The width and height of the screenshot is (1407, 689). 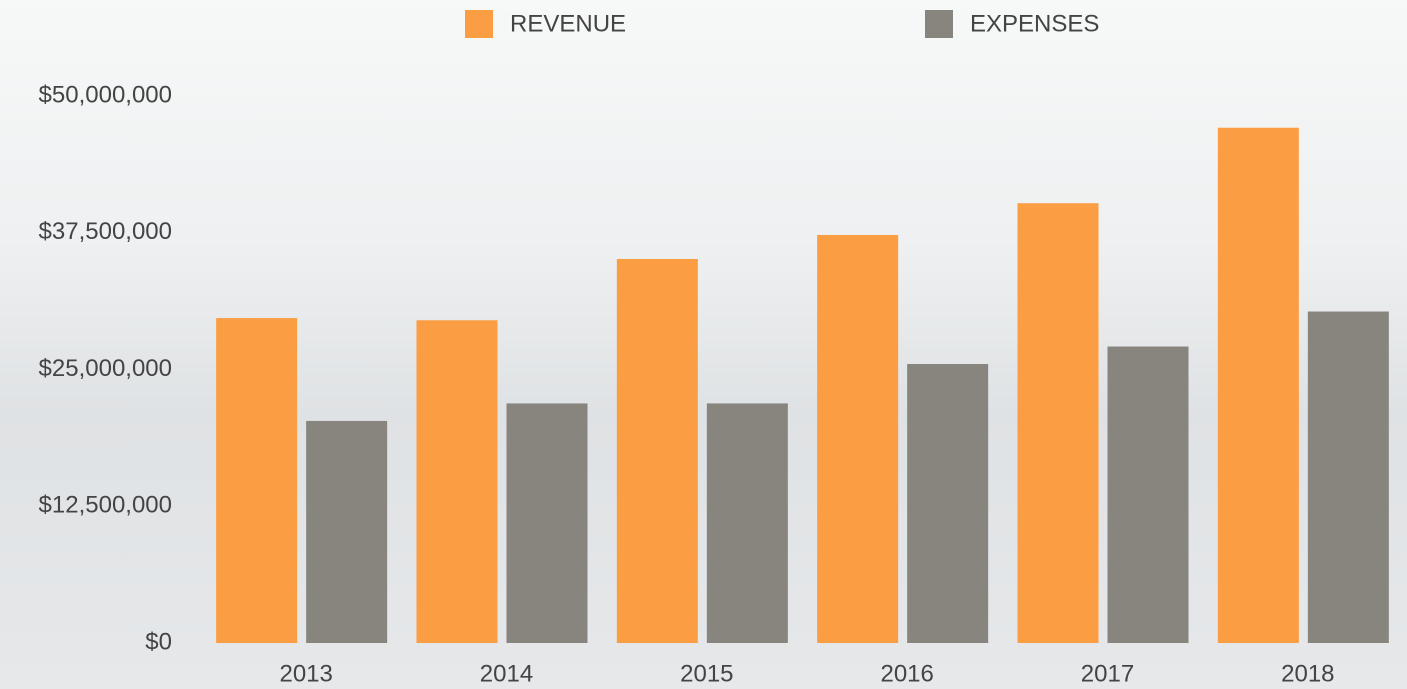 What do you see at coordinates (506, 673) in the screenshot?
I see `x-tick-label: 2014` at bounding box center [506, 673].